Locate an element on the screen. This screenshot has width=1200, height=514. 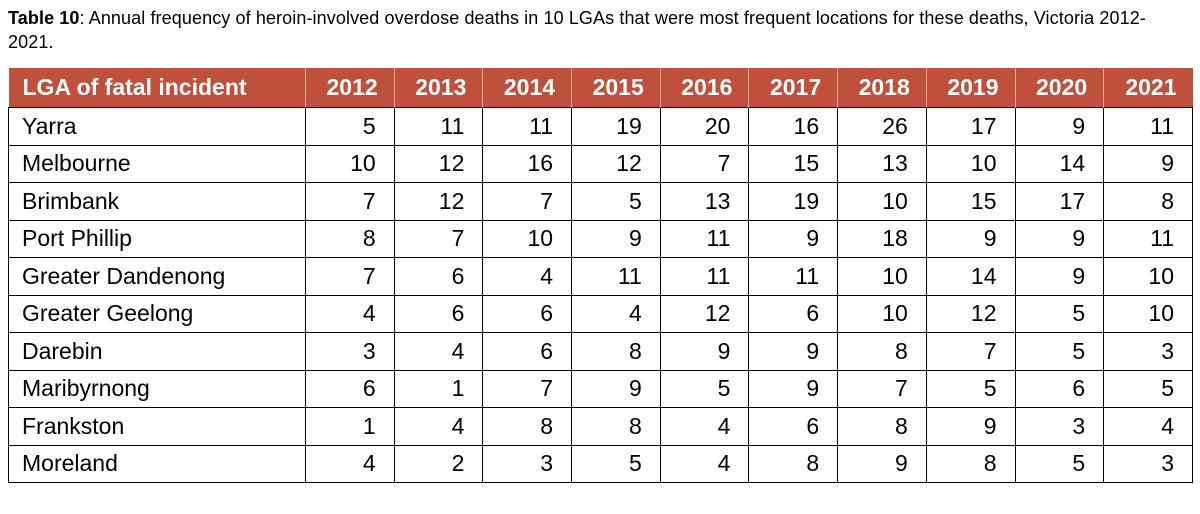
year-header-cell: 2021 is located at coordinates (1148, 87).